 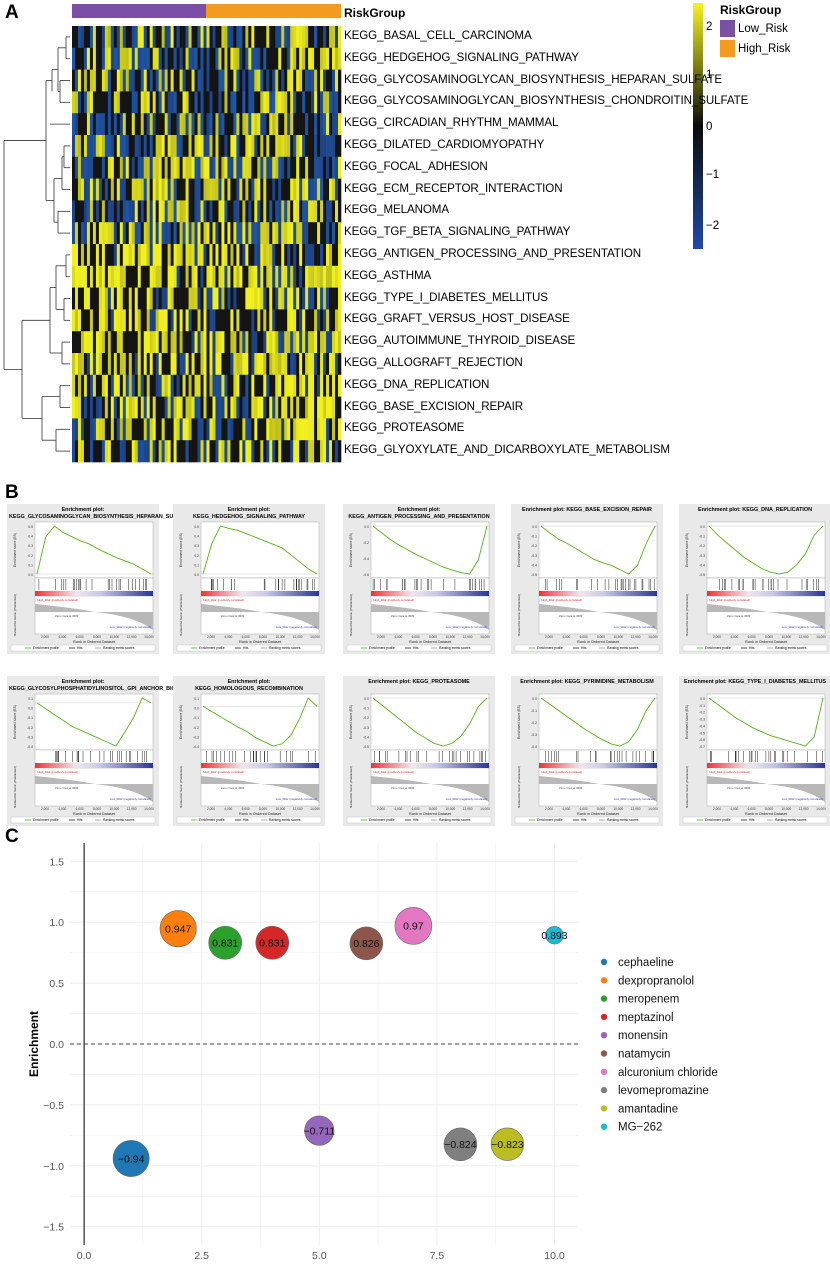 I want to click on gsea-plot-title: Enrichment plot: KEGG_PROTEASOME, so click(x=419, y=682).